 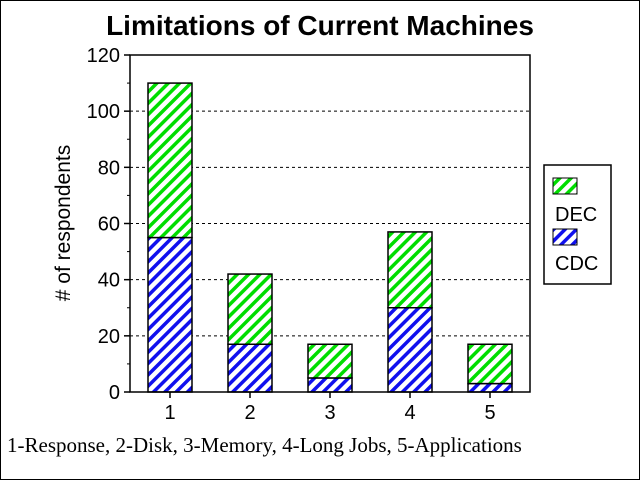 What do you see at coordinates (109, 337) in the screenshot?
I see `y-tick-label: 20` at bounding box center [109, 337].